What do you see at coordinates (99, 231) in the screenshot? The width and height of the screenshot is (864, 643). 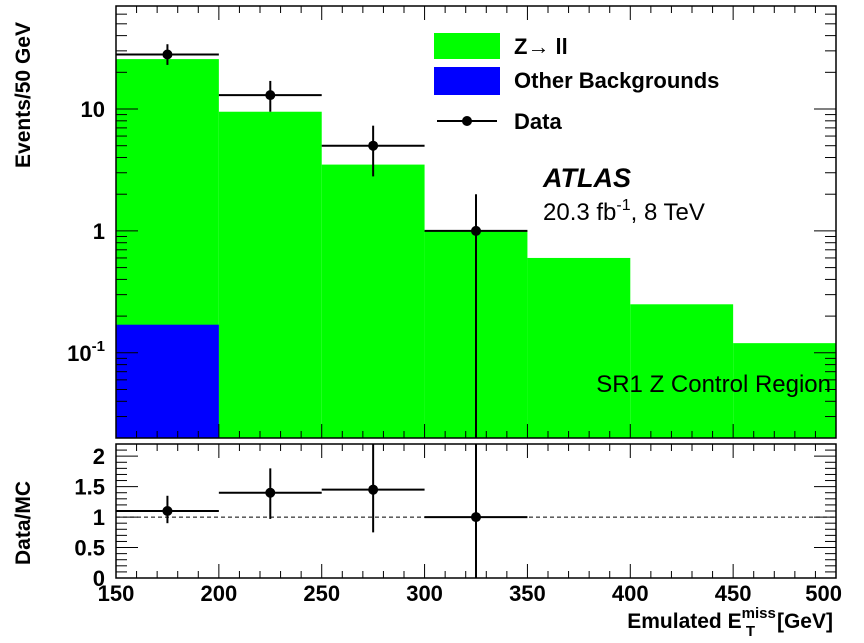 I see `main-y-tick-label-1: 1` at bounding box center [99, 231].